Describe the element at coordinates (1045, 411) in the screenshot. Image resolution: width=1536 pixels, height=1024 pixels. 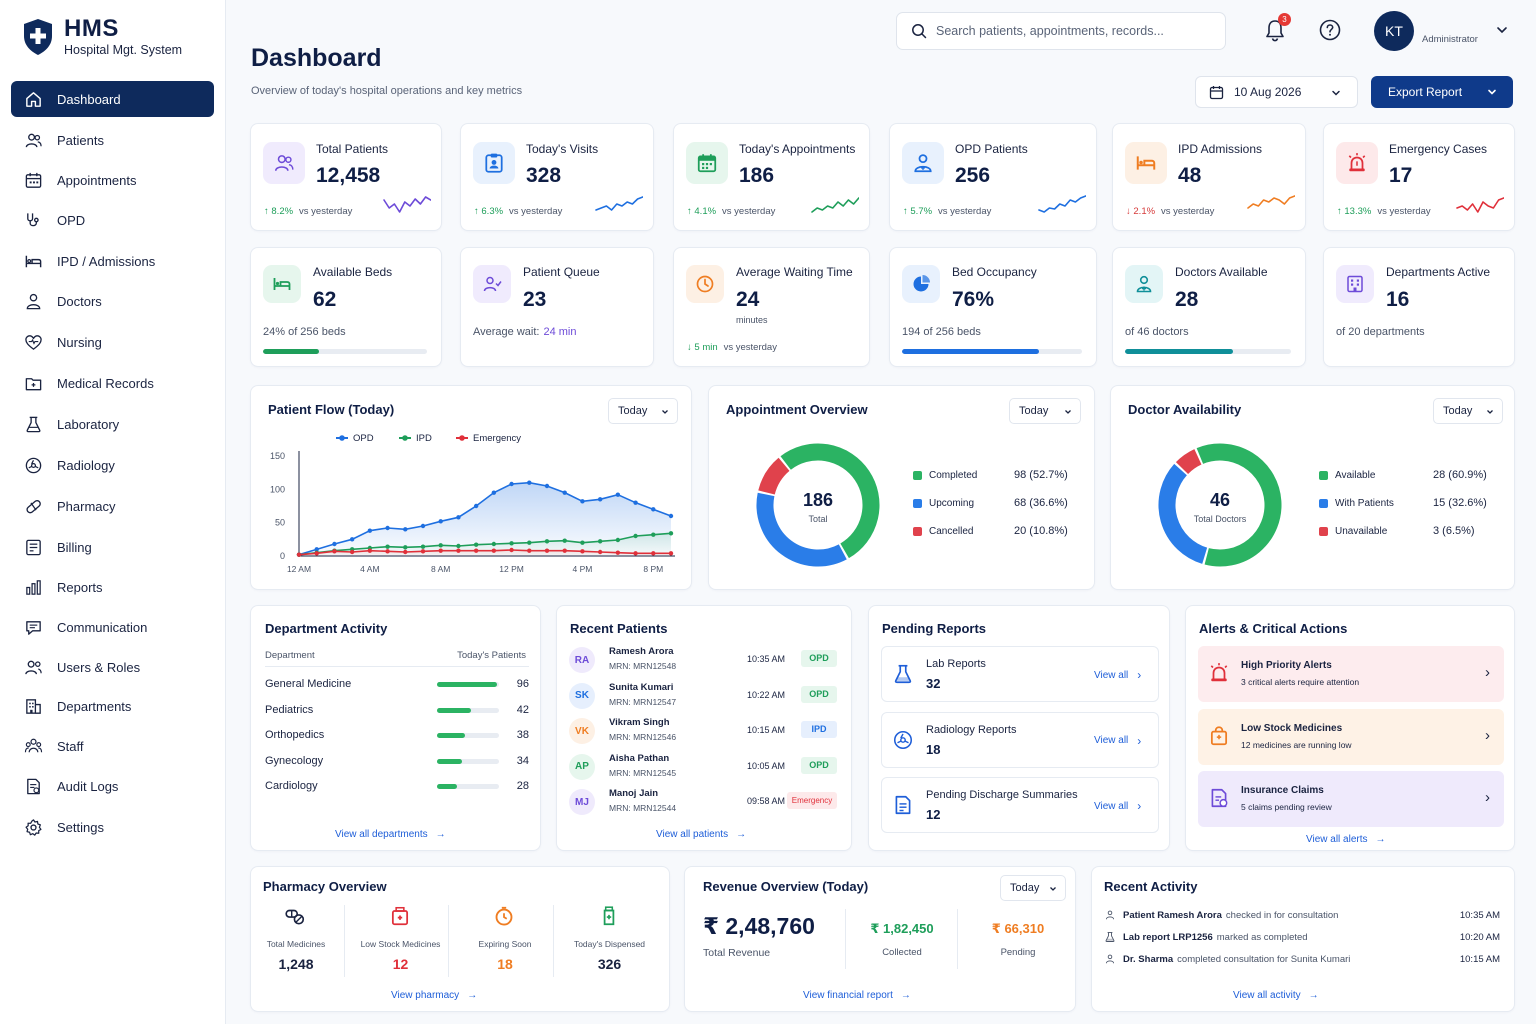
I see `appointment-range-select: Today` at that location.